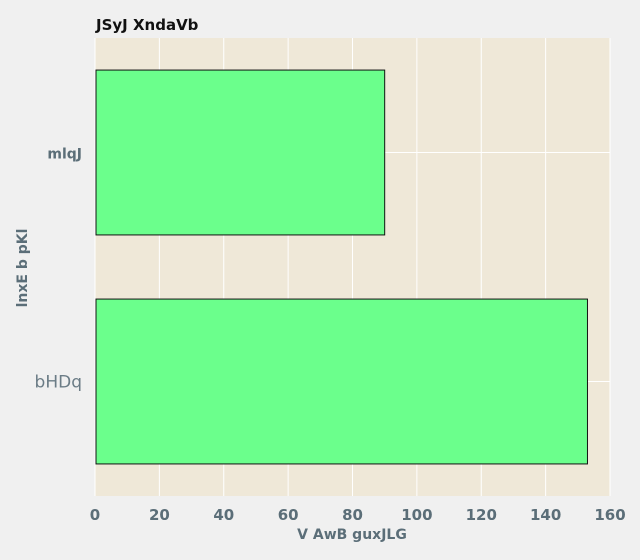 The image size is (640, 560). What do you see at coordinates (159, 515) in the screenshot?
I see `x-tick-label: 20` at bounding box center [159, 515].